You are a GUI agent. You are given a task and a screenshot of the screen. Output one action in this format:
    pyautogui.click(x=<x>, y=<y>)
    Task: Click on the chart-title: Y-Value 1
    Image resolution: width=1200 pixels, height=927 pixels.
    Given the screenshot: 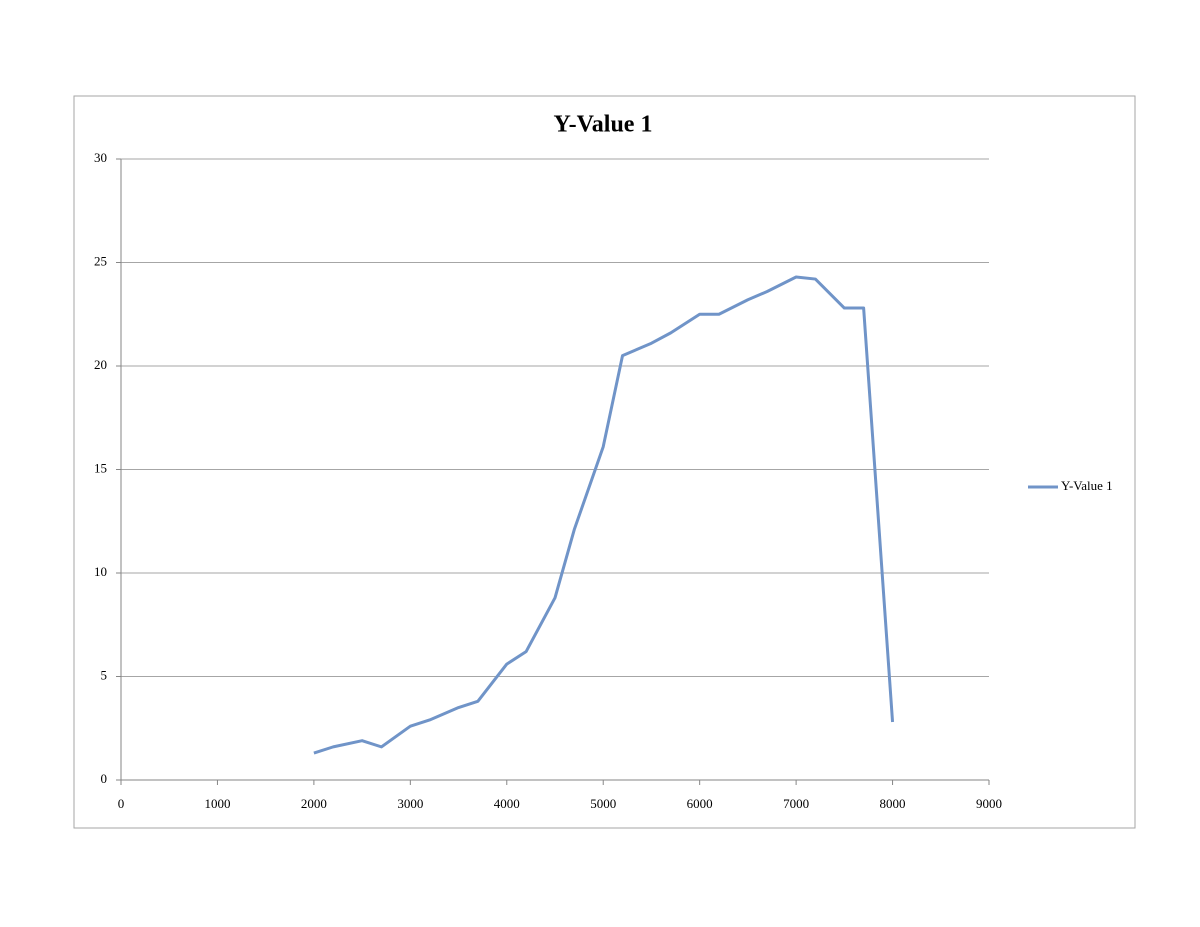 What is the action you would take?
    pyautogui.click(x=603, y=125)
    